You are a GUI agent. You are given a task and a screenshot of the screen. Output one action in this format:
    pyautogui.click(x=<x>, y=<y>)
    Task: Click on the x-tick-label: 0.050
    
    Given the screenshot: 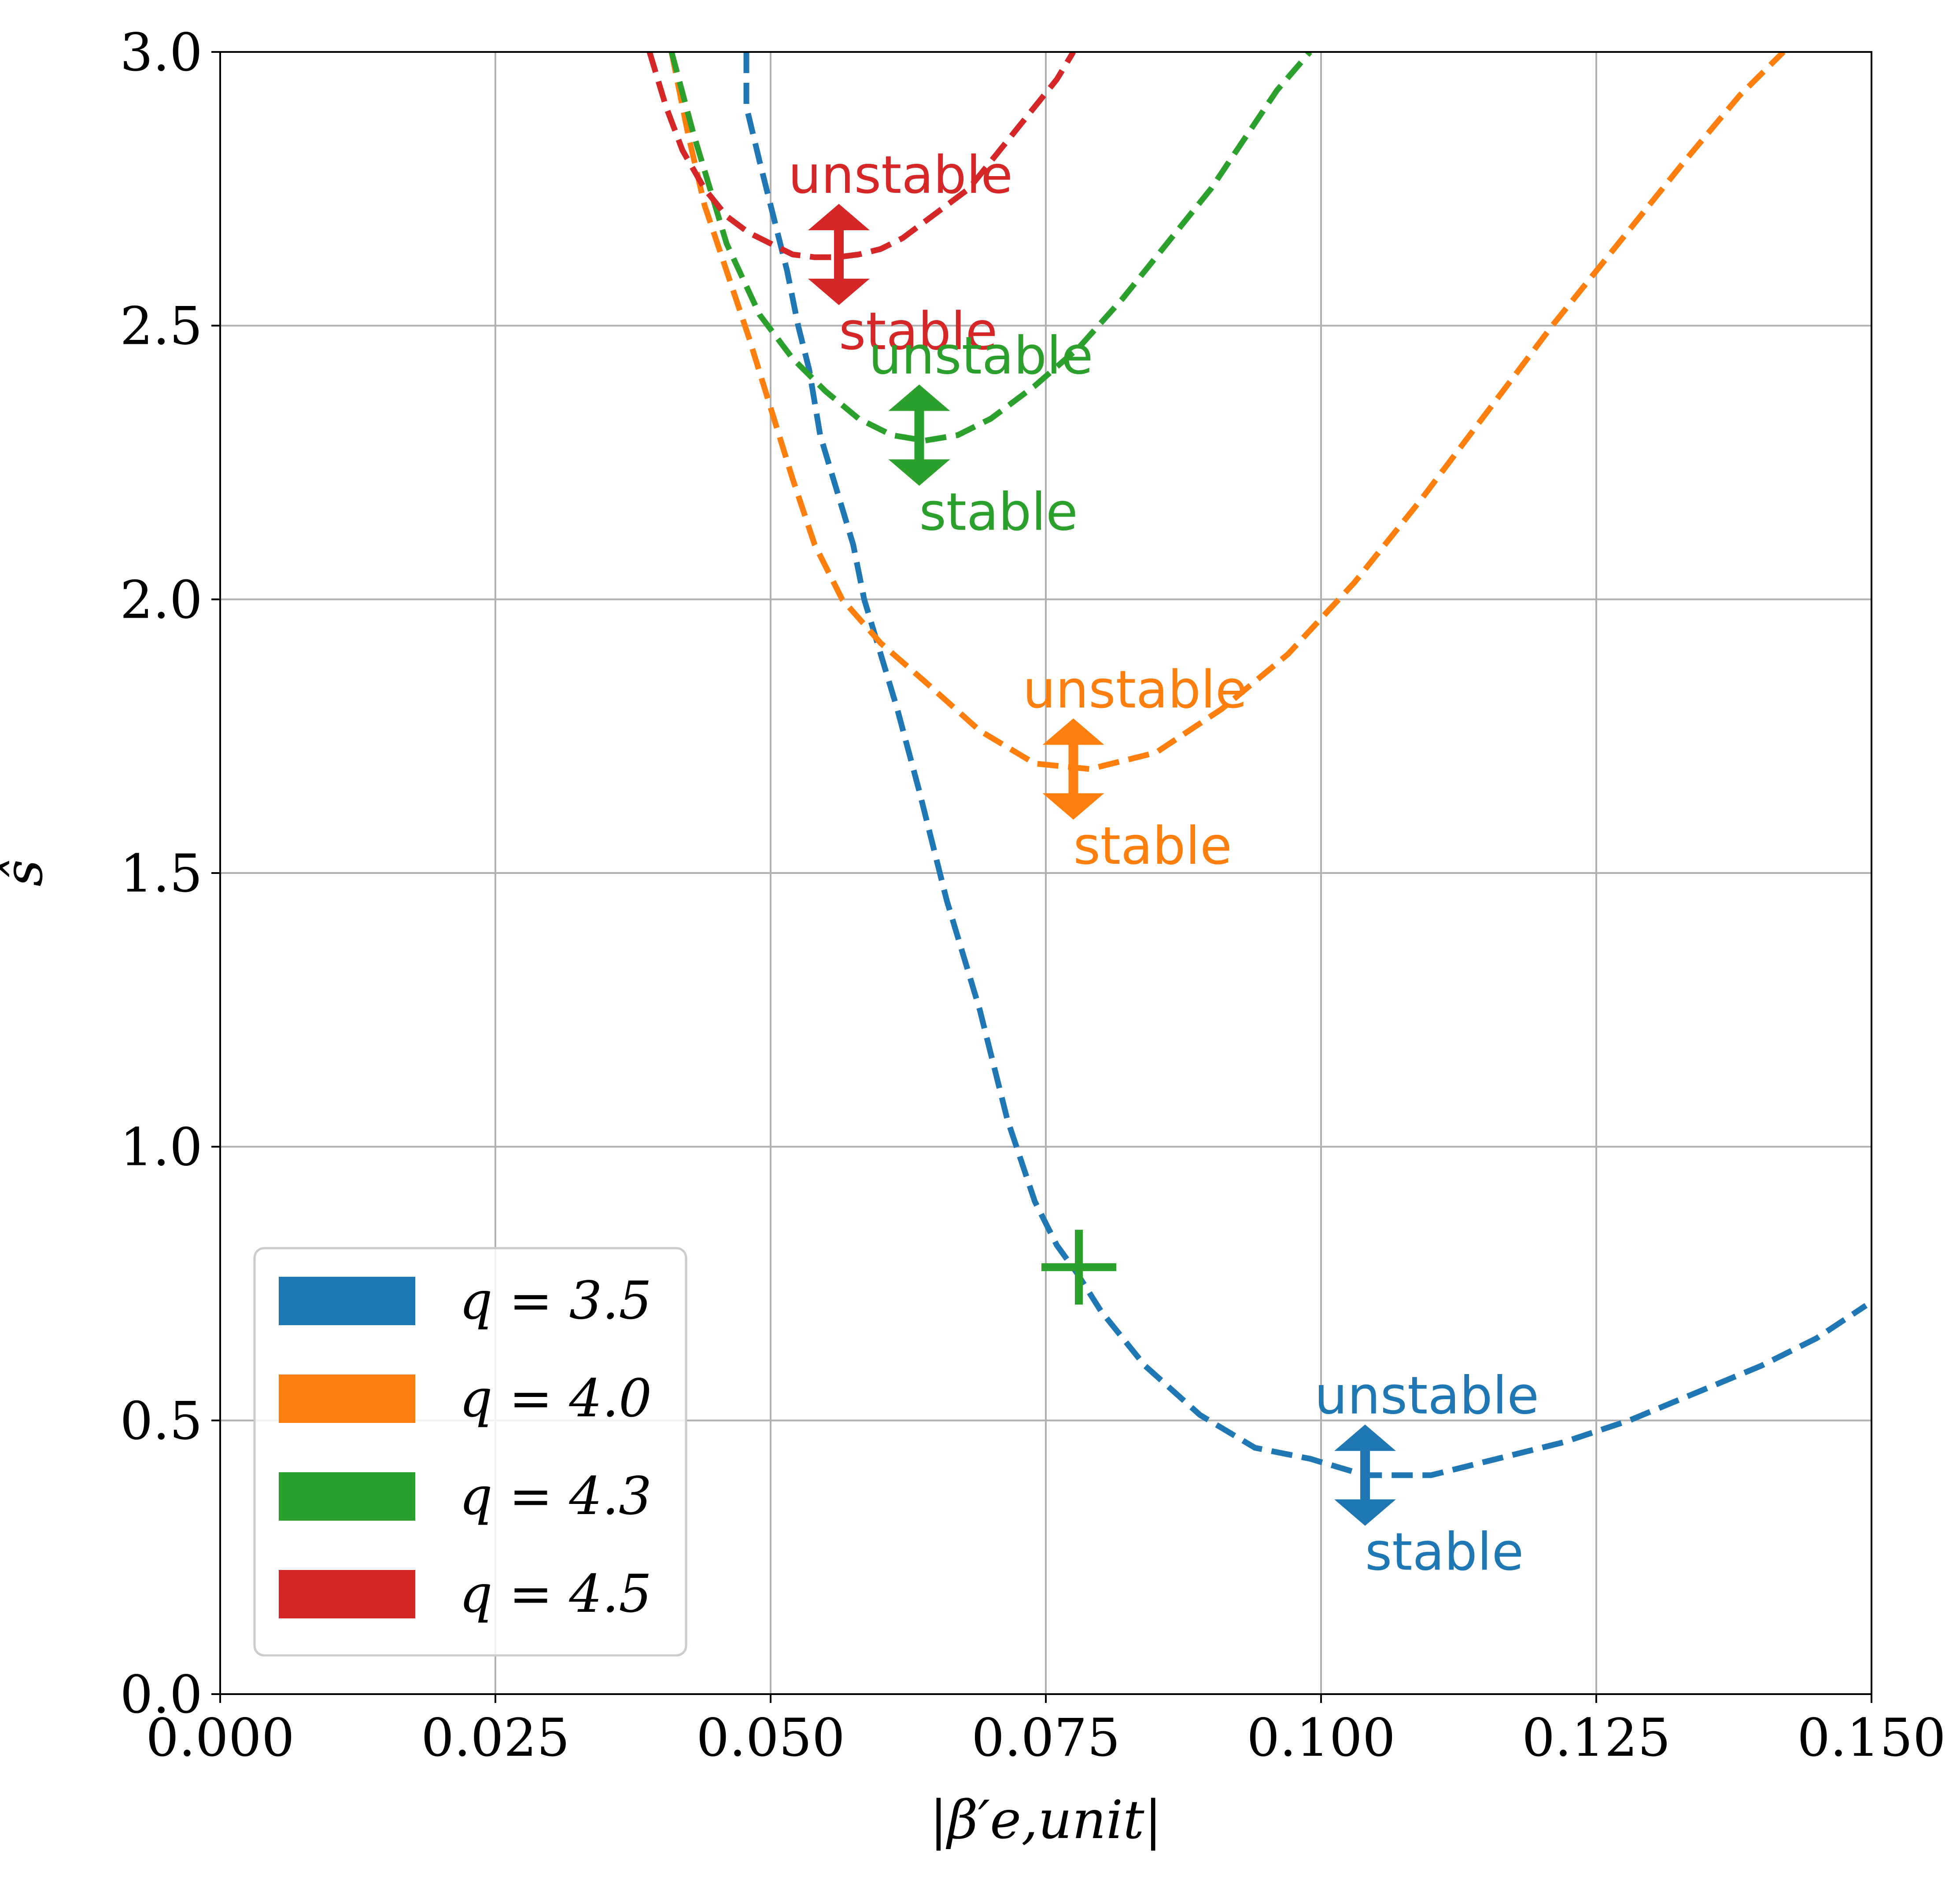 What is the action you would take?
    pyautogui.click(x=770, y=1737)
    